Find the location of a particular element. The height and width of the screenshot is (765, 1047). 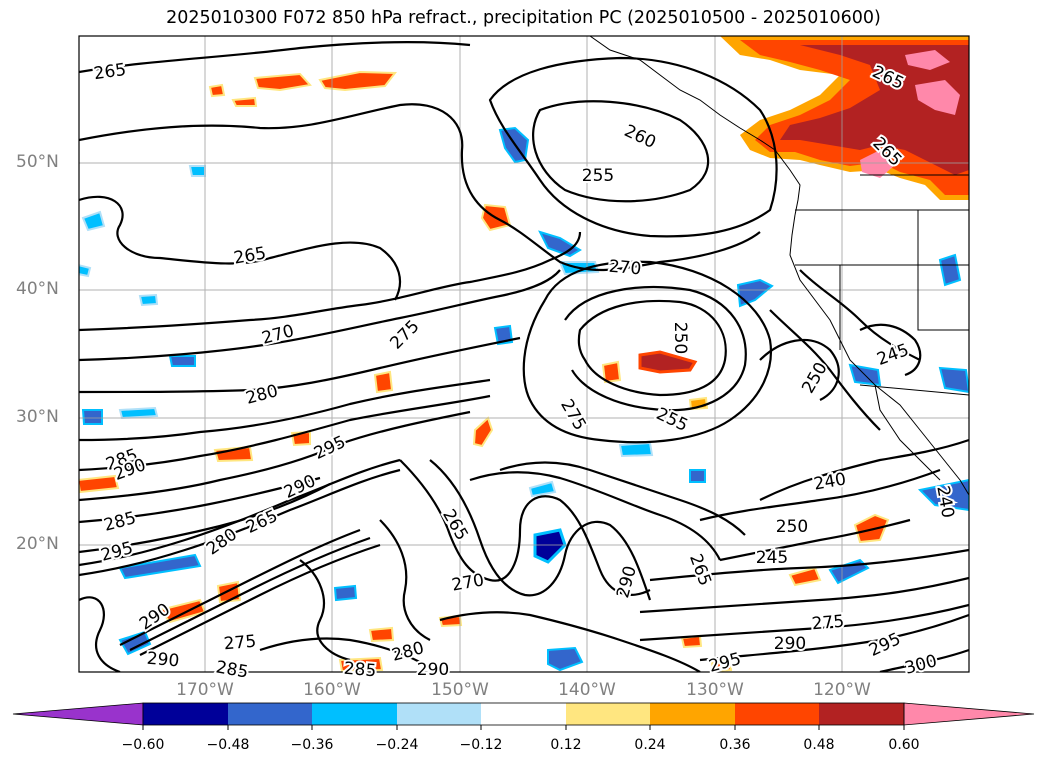

colorbar-tick-label: 0.36 is located at coordinates (735, 745).